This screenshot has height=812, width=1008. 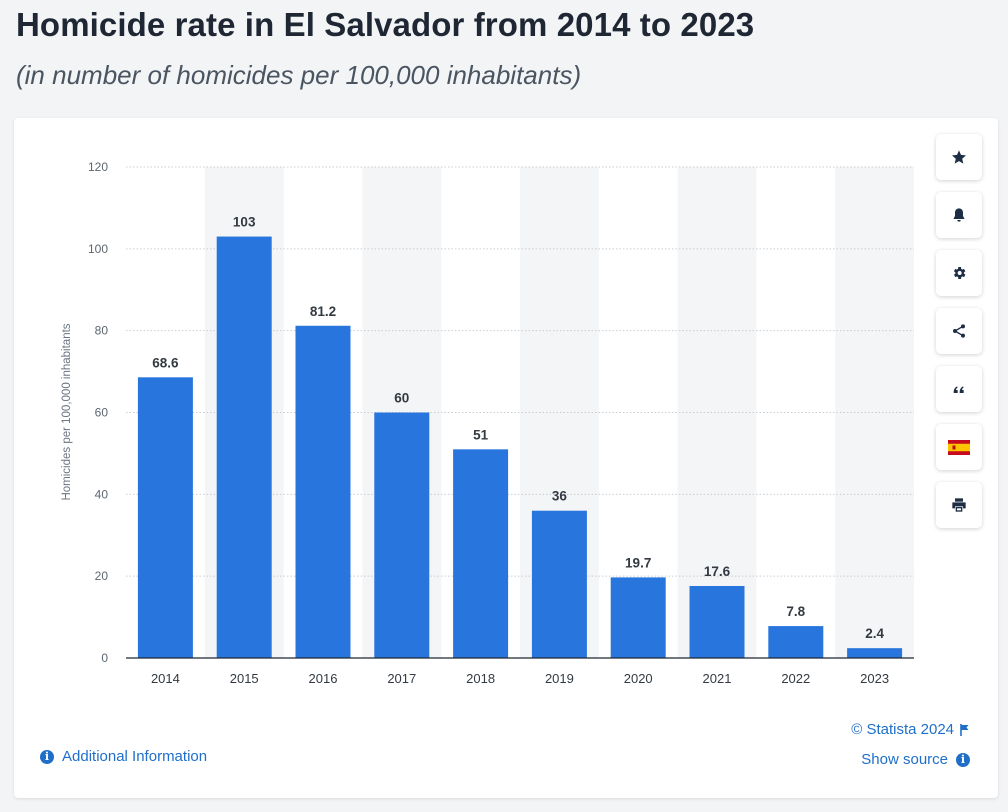 I want to click on language-button, so click(x=959, y=447).